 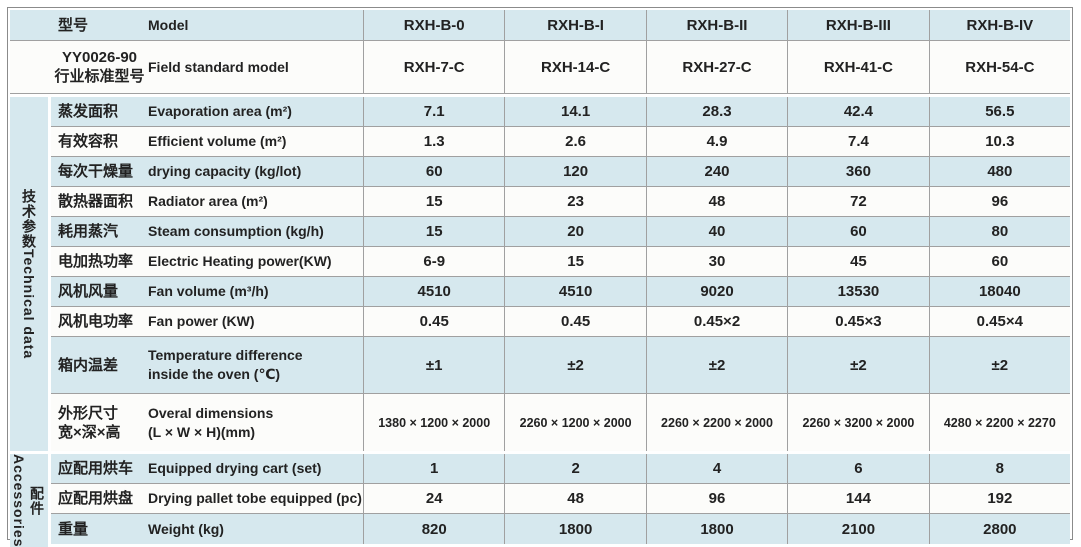 What do you see at coordinates (999, 67) in the screenshot?
I see `standard-model-cell: RXH-54-C` at bounding box center [999, 67].